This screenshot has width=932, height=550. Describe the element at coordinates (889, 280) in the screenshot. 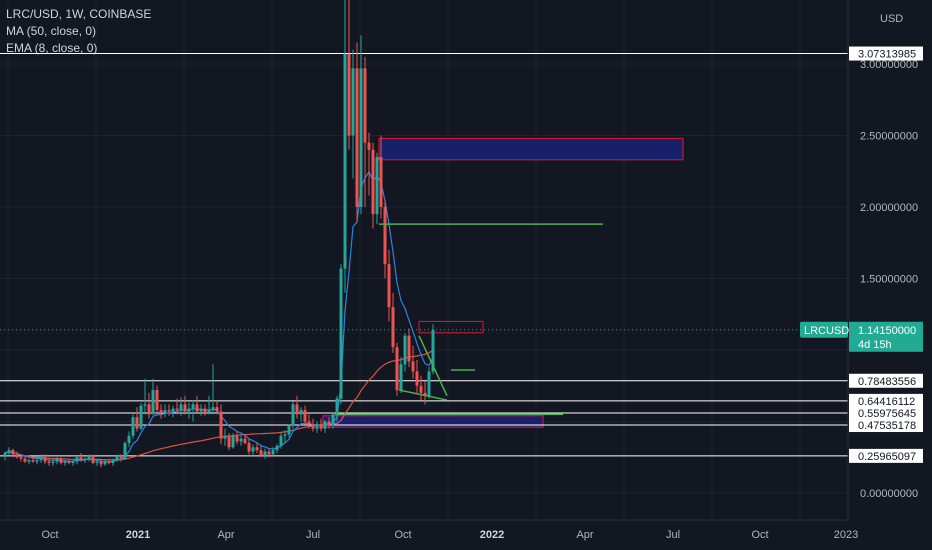

I see `y-tick-label: 1.50000000` at that location.